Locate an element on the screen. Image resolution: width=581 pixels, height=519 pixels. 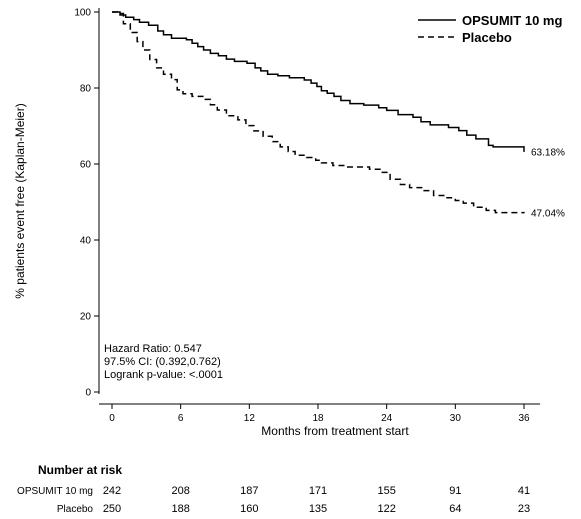
hazard-ratio-text: Hazard Ratio: 0.547 is located at coordinates (153, 349).